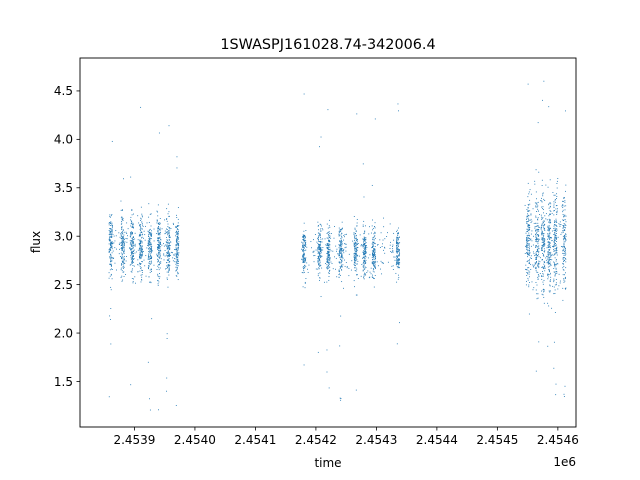 The width and height of the screenshot is (640, 480). I want to click on x-axis-offset-label: 1e6, so click(564, 462).